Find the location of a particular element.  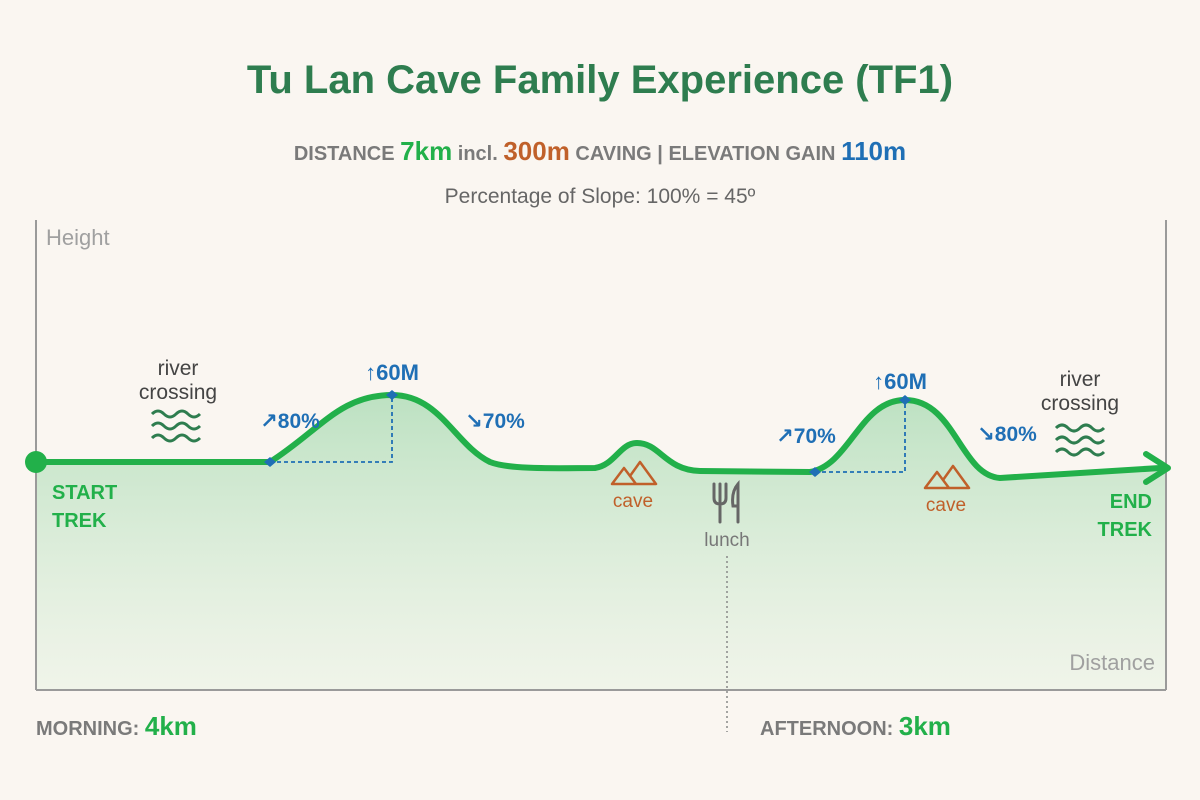

slope-label: ↗70% is located at coordinates (806, 436).